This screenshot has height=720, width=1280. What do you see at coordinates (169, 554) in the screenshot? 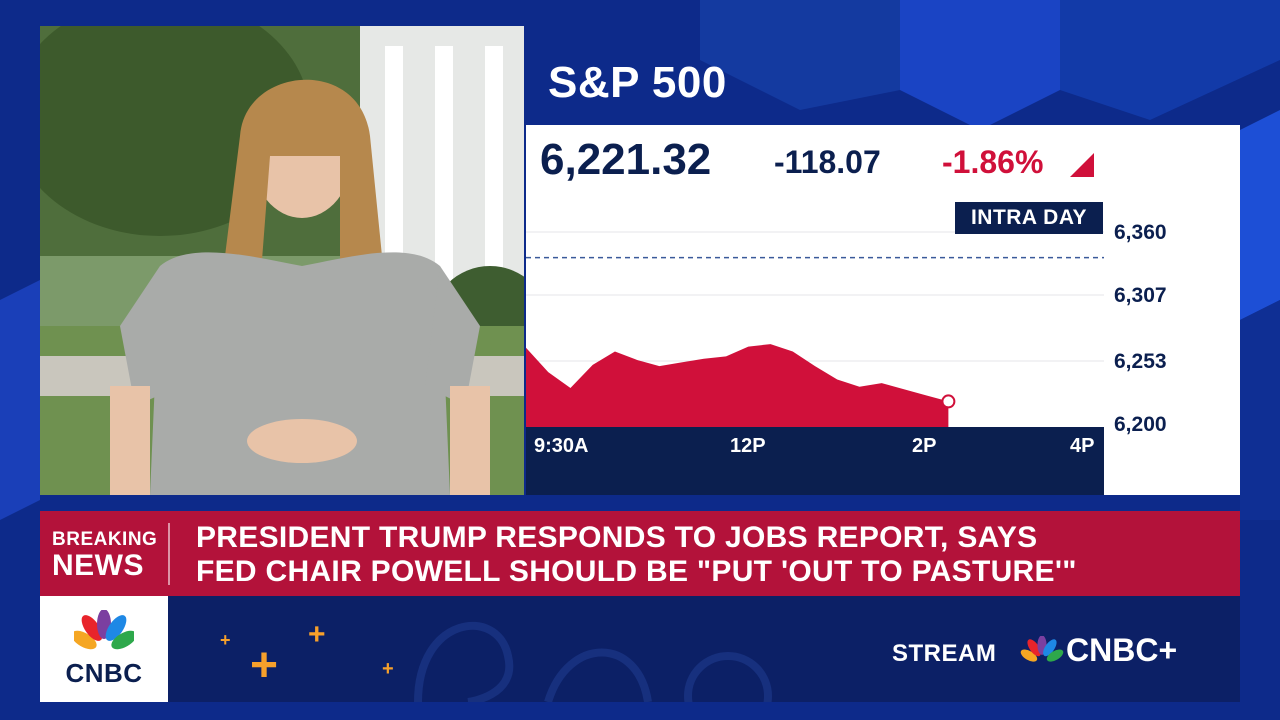
I see `divider` at bounding box center [169, 554].